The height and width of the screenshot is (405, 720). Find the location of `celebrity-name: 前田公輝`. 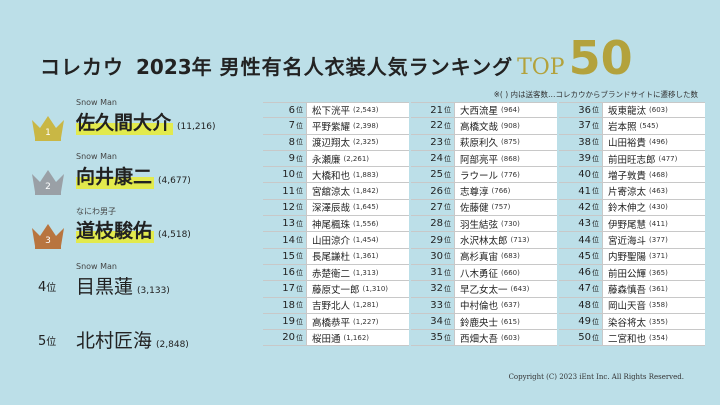

celebrity-name: 前田公輝 is located at coordinates (627, 274).